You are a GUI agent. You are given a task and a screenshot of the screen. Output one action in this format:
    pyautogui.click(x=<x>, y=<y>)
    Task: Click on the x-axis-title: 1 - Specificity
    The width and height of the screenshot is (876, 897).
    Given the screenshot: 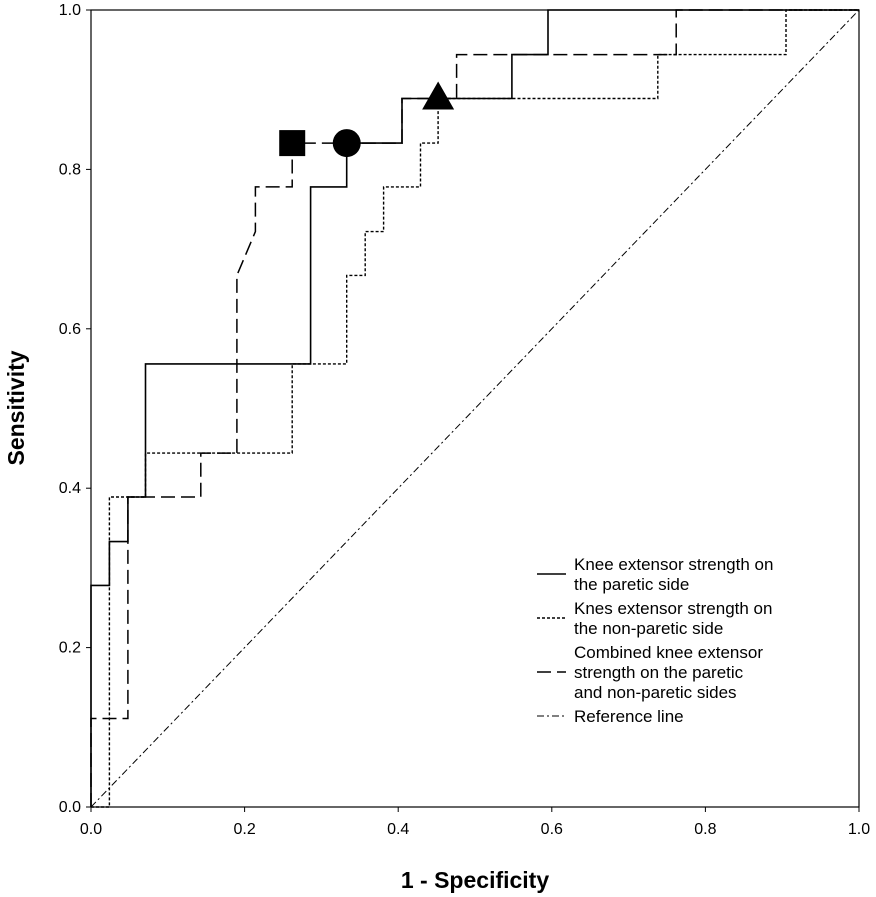 What is the action you would take?
    pyautogui.click(x=475, y=880)
    